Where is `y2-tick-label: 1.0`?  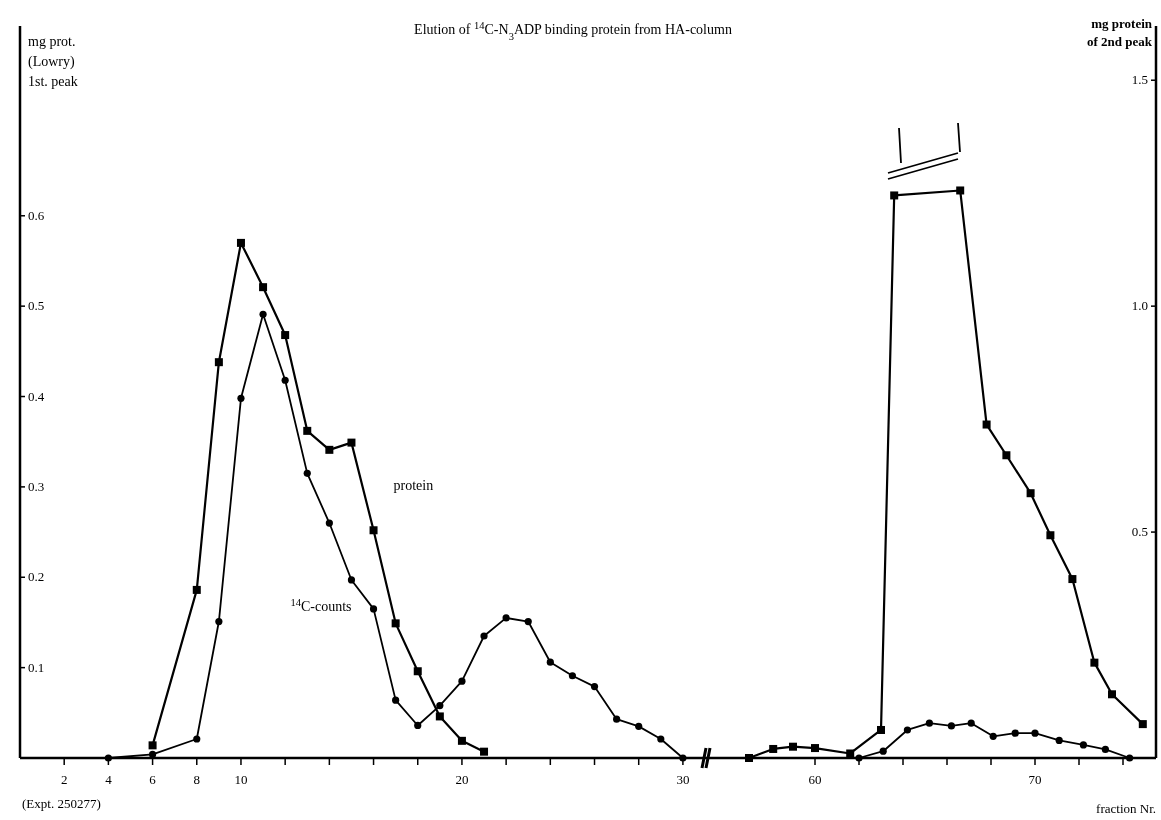 y2-tick-label: 1.0 is located at coordinates (1139, 306).